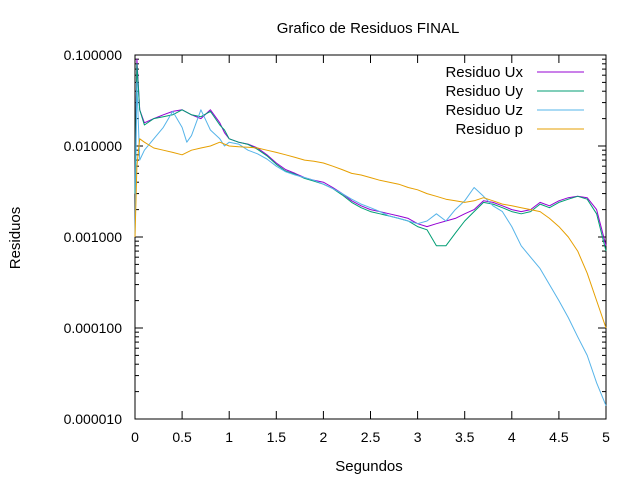 This screenshot has width=640, height=480. Describe the element at coordinates (93, 146) in the screenshot. I see `y-tick-label: 0.010000` at that location.